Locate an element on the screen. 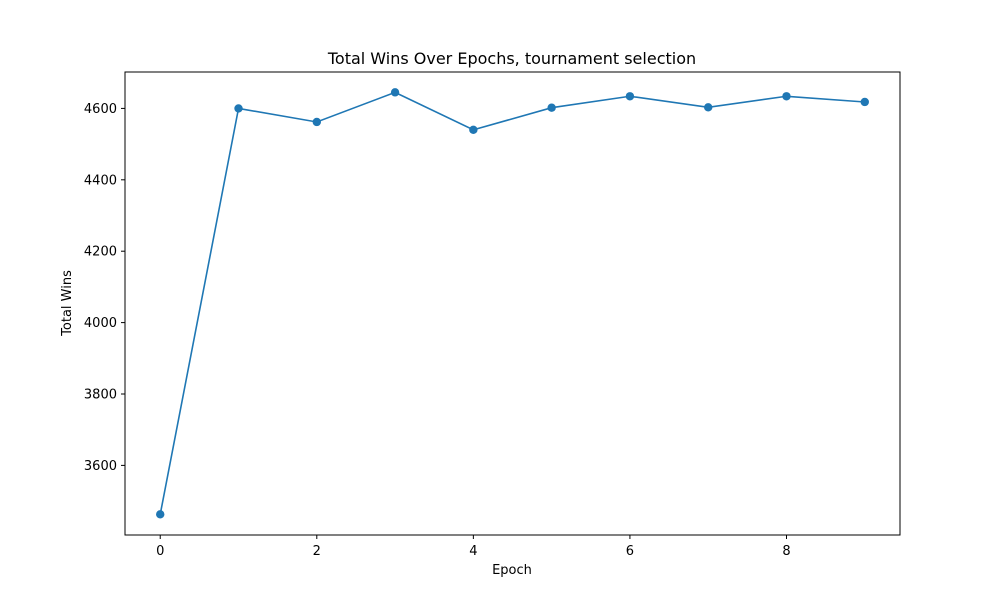 The height and width of the screenshot is (600, 1000). x-axis: 0 2 4 6 8 is located at coordinates (473, 547).